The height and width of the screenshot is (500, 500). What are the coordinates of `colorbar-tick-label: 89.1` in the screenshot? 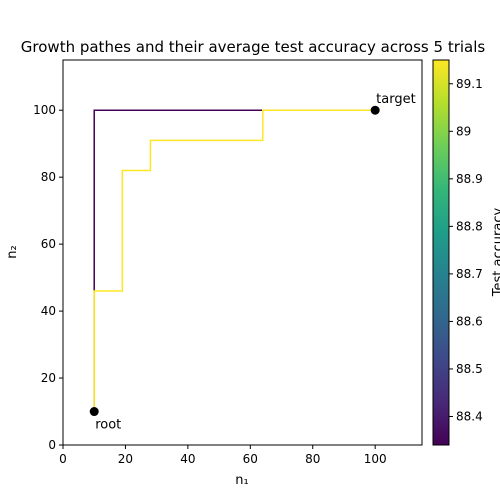 It's located at (469, 84).